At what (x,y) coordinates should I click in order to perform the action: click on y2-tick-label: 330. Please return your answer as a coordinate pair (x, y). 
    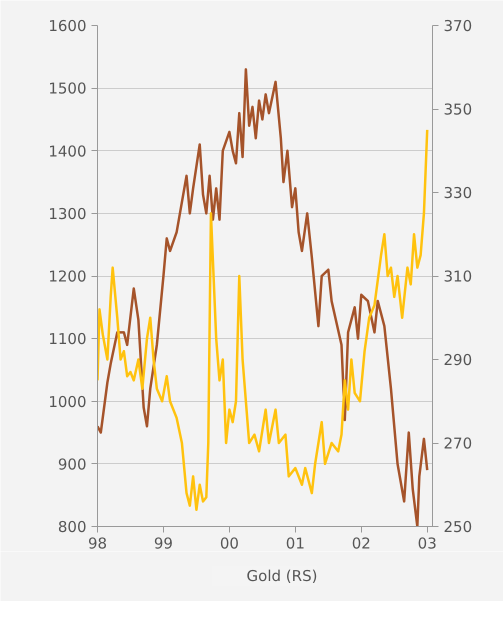
    Looking at the image, I should click on (458, 193).